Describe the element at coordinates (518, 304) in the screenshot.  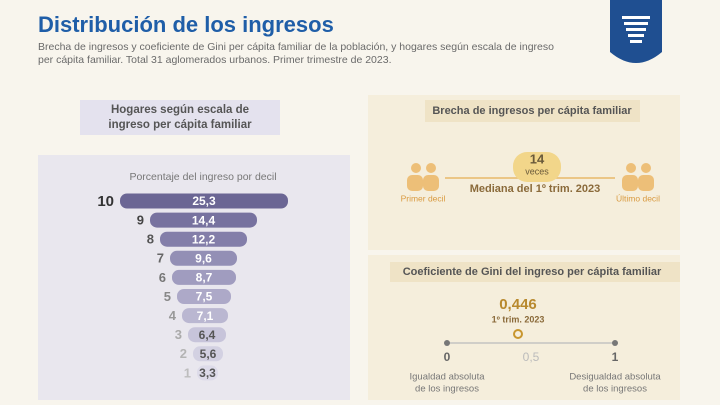
I see `gini-value: 0,446` at that location.